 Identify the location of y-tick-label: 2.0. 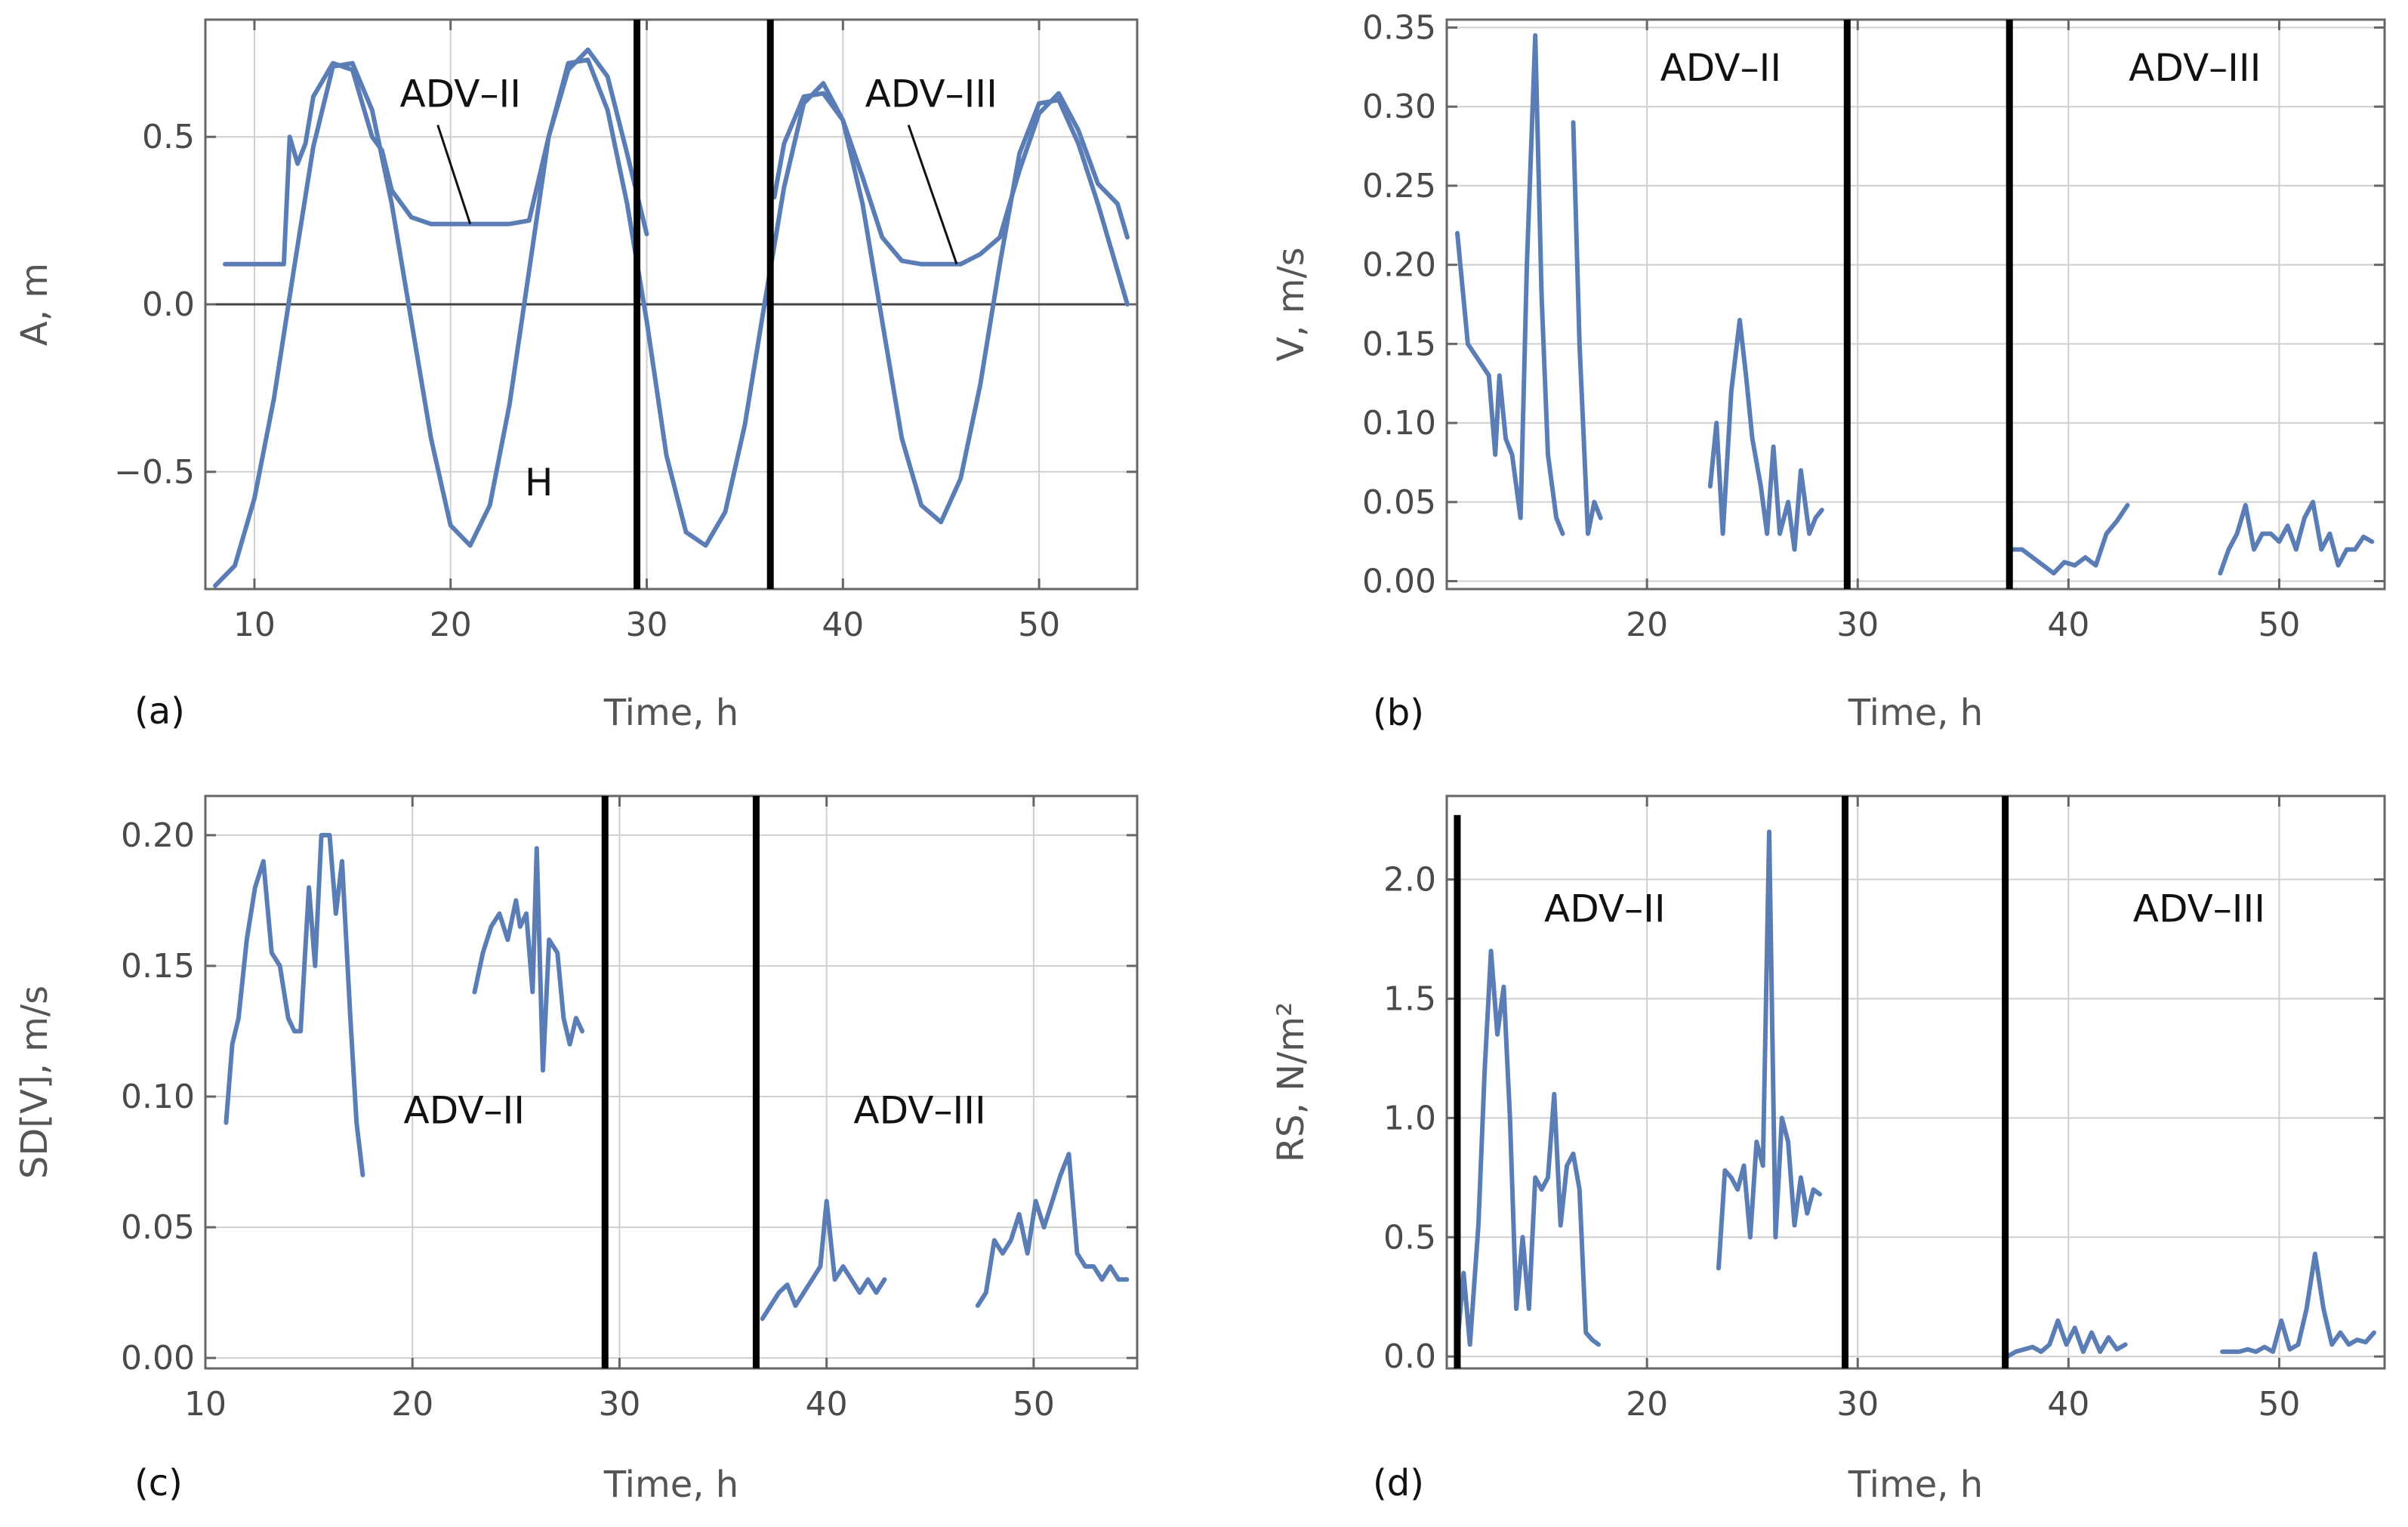
(1409, 880).